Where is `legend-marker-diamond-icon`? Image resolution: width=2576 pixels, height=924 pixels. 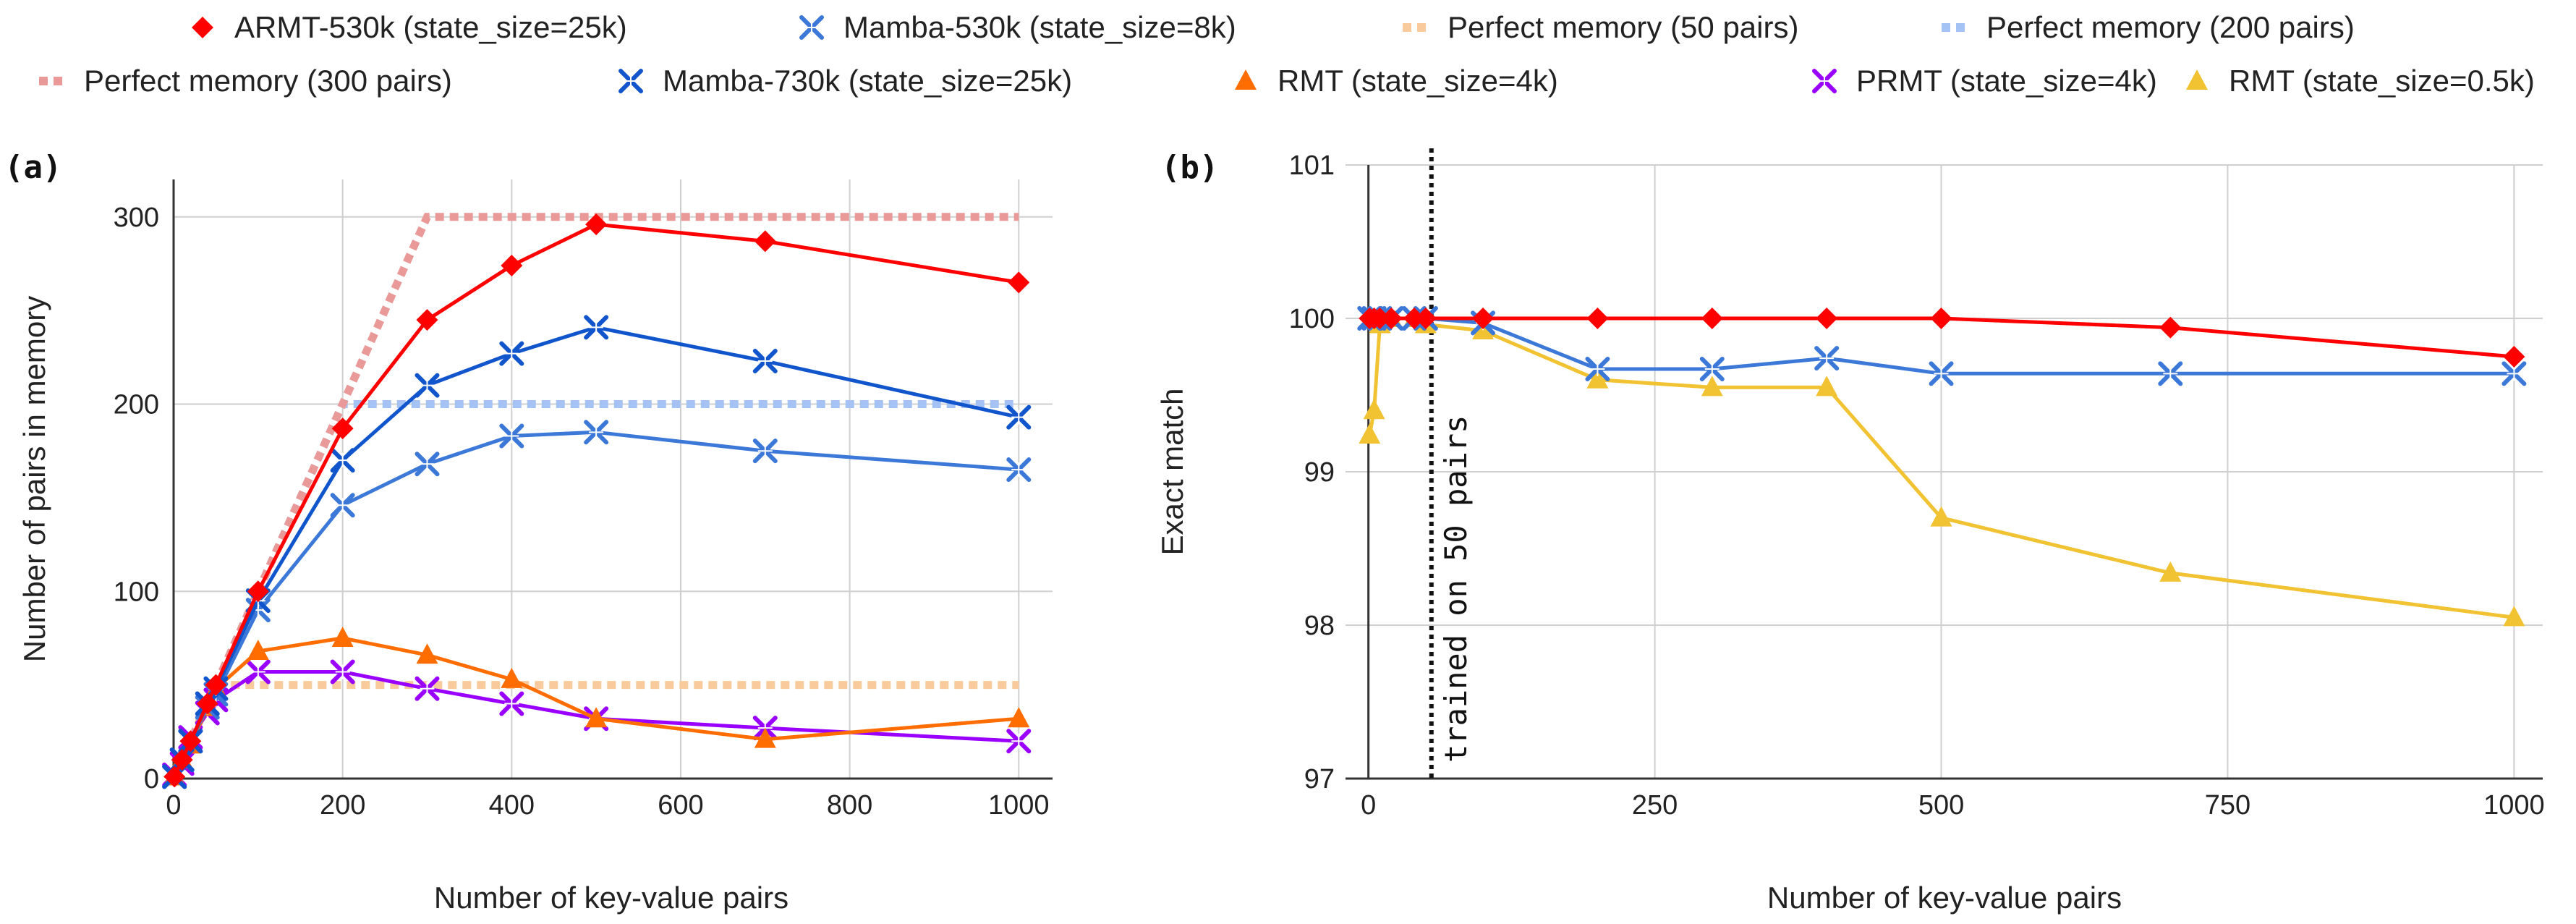
legend-marker-diamond-icon is located at coordinates (202, 27).